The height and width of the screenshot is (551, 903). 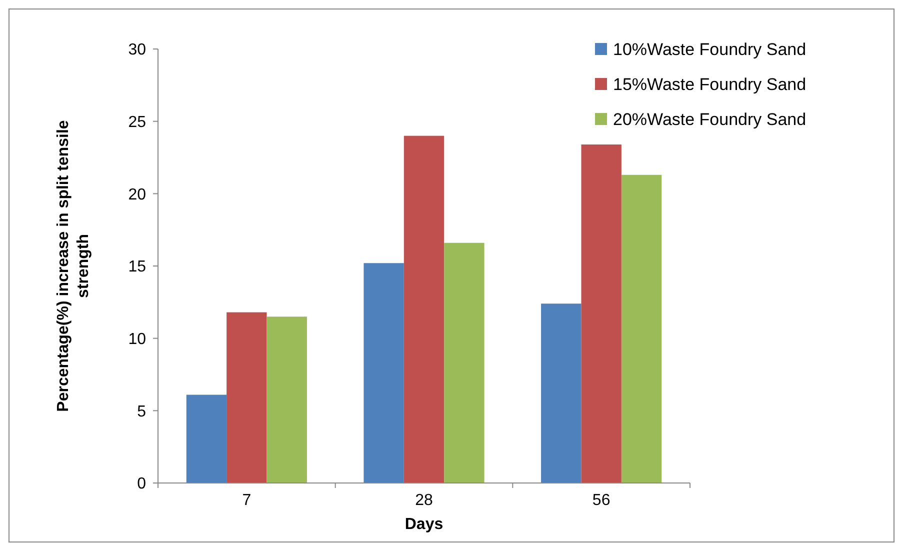 What do you see at coordinates (137, 50) in the screenshot?
I see `y-tick-label: 30` at bounding box center [137, 50].